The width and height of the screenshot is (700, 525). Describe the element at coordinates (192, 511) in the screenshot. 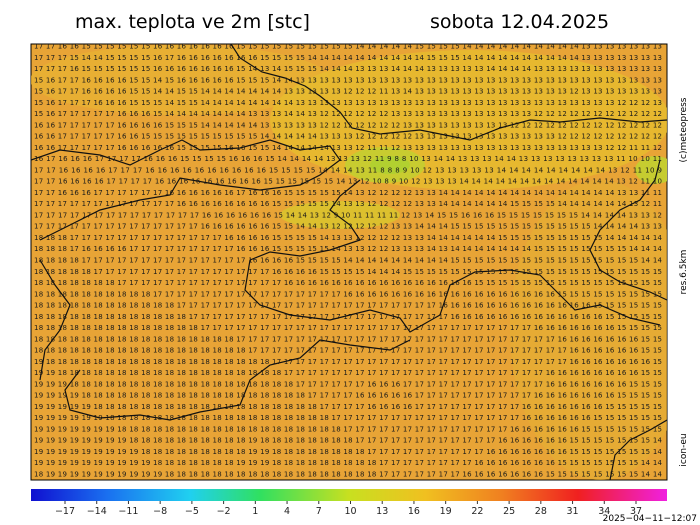

I see `colorbar-label: −5` at that location.